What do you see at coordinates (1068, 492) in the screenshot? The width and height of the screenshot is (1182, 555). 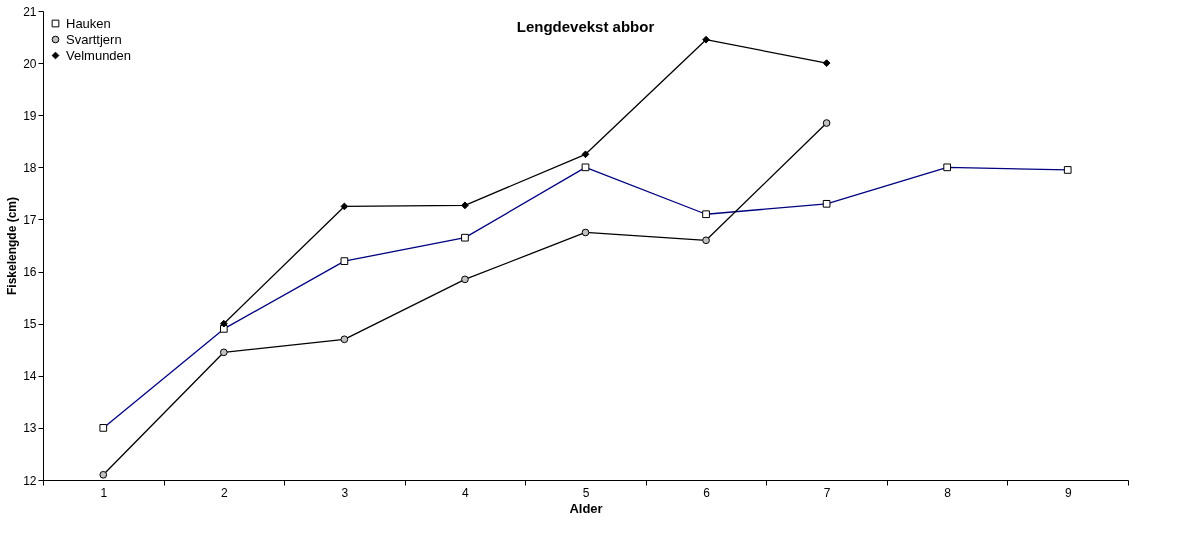 I see `x-tick-label: 9` at bounding box center [1068, 492].